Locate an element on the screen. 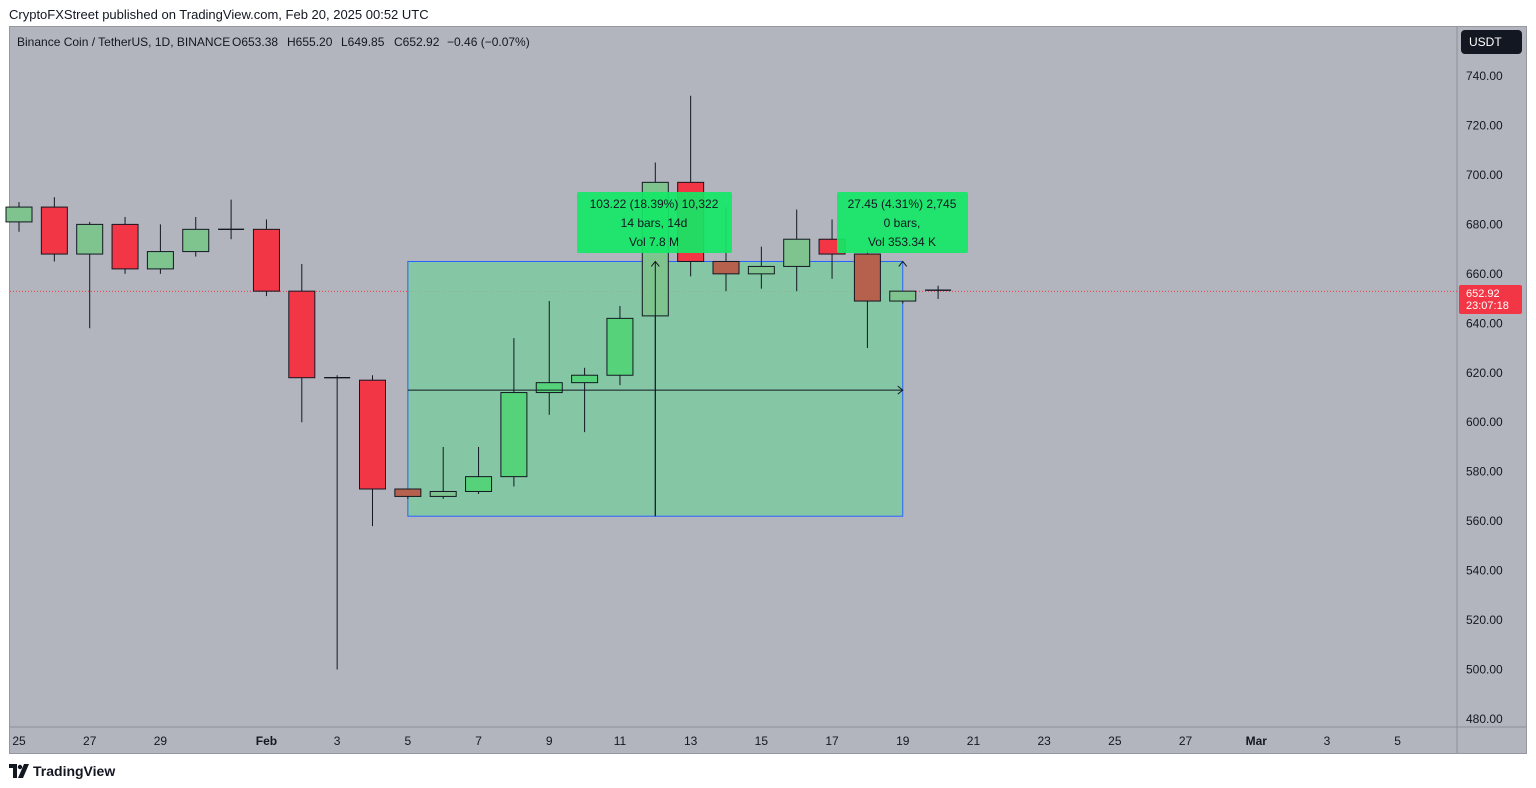 This screenshot has height=788, width=1536. legend-low: L649.85 is located at coordinates (363, 42).